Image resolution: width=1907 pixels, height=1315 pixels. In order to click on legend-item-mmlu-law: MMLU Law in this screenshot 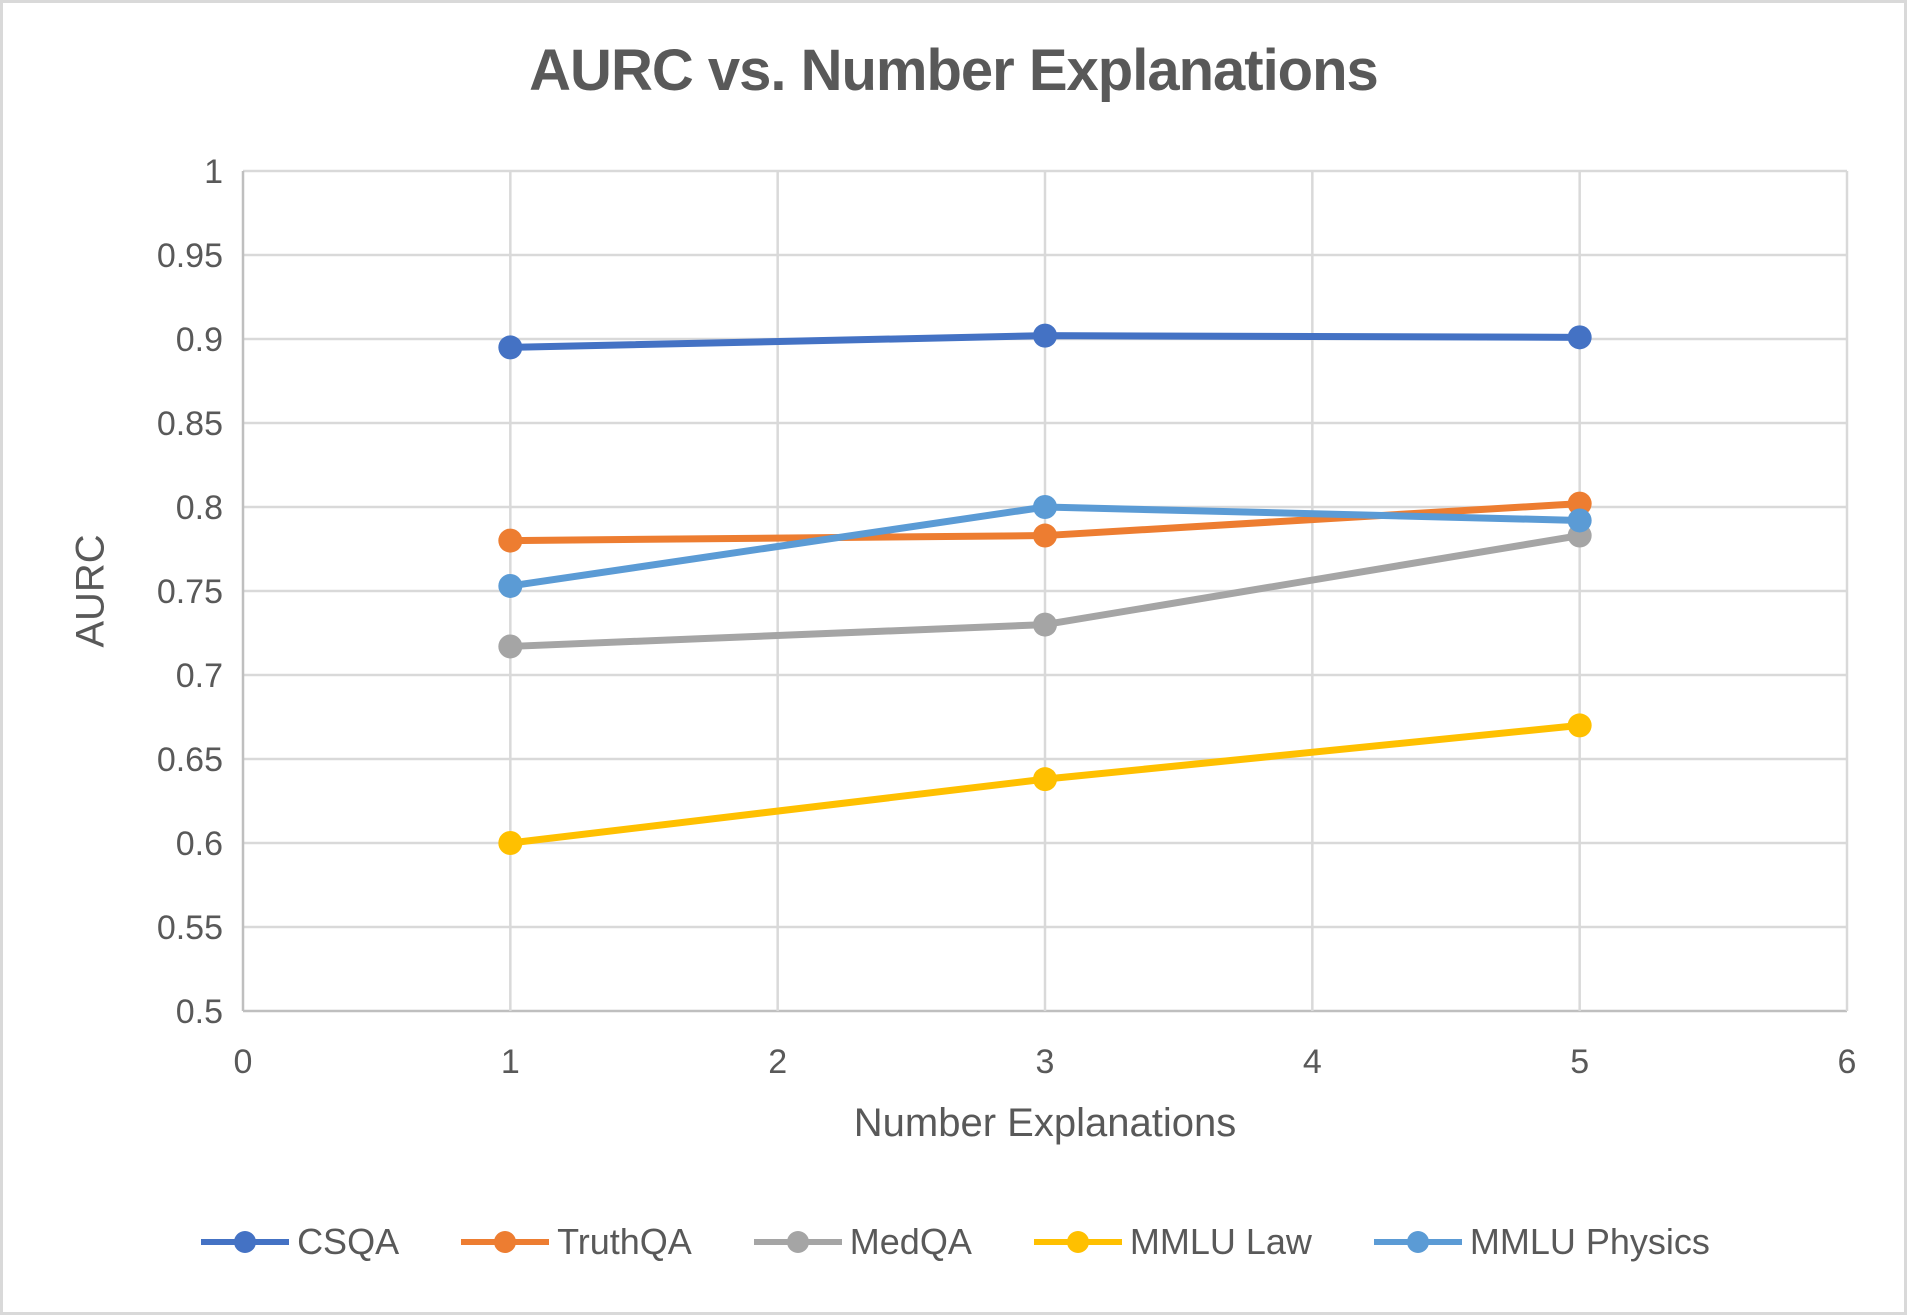, I will do `click(1171, 1242)`.